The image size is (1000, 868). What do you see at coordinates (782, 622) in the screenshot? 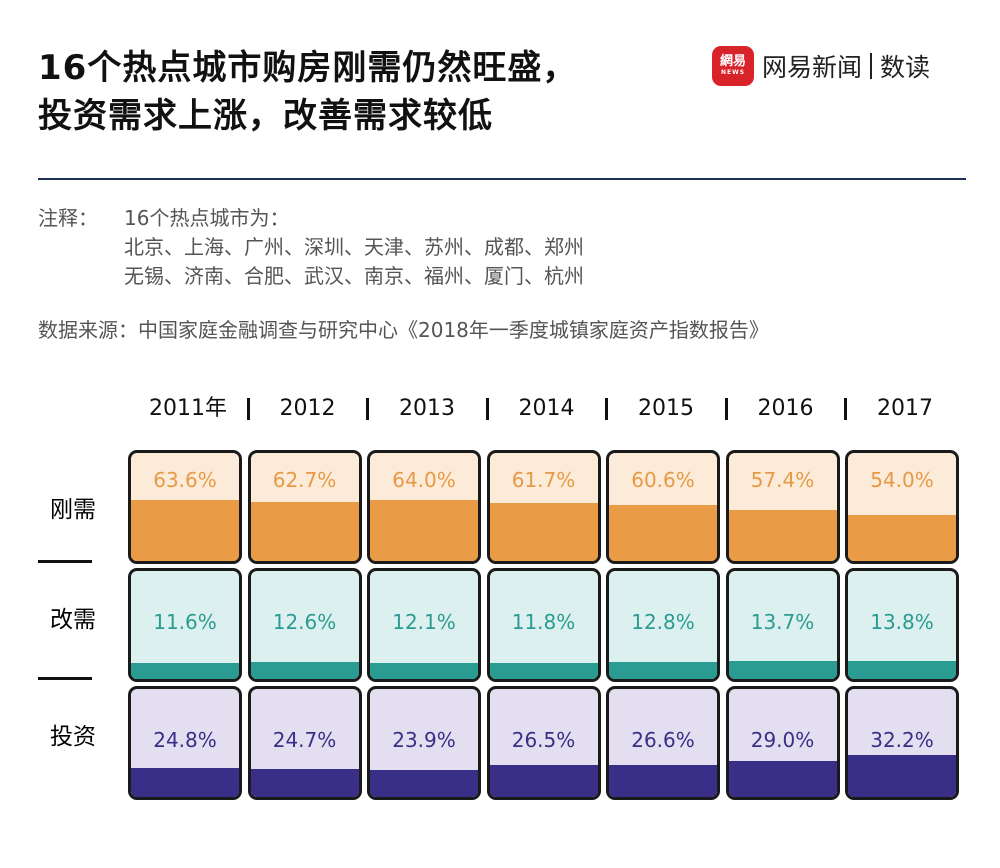
I see `value-label: 13.7%` at bounding box center [782, 622].